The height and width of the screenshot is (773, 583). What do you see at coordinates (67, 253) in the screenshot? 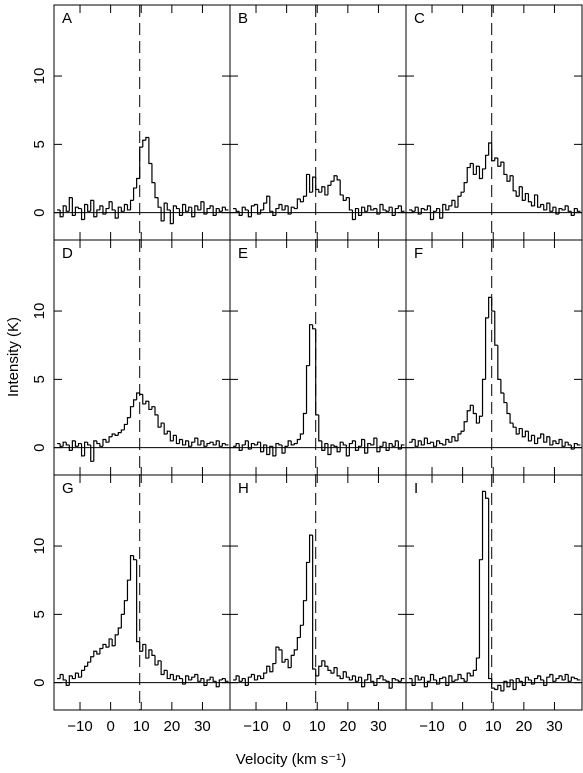
I see `panel-label: D` at bounding box center [67, 253].